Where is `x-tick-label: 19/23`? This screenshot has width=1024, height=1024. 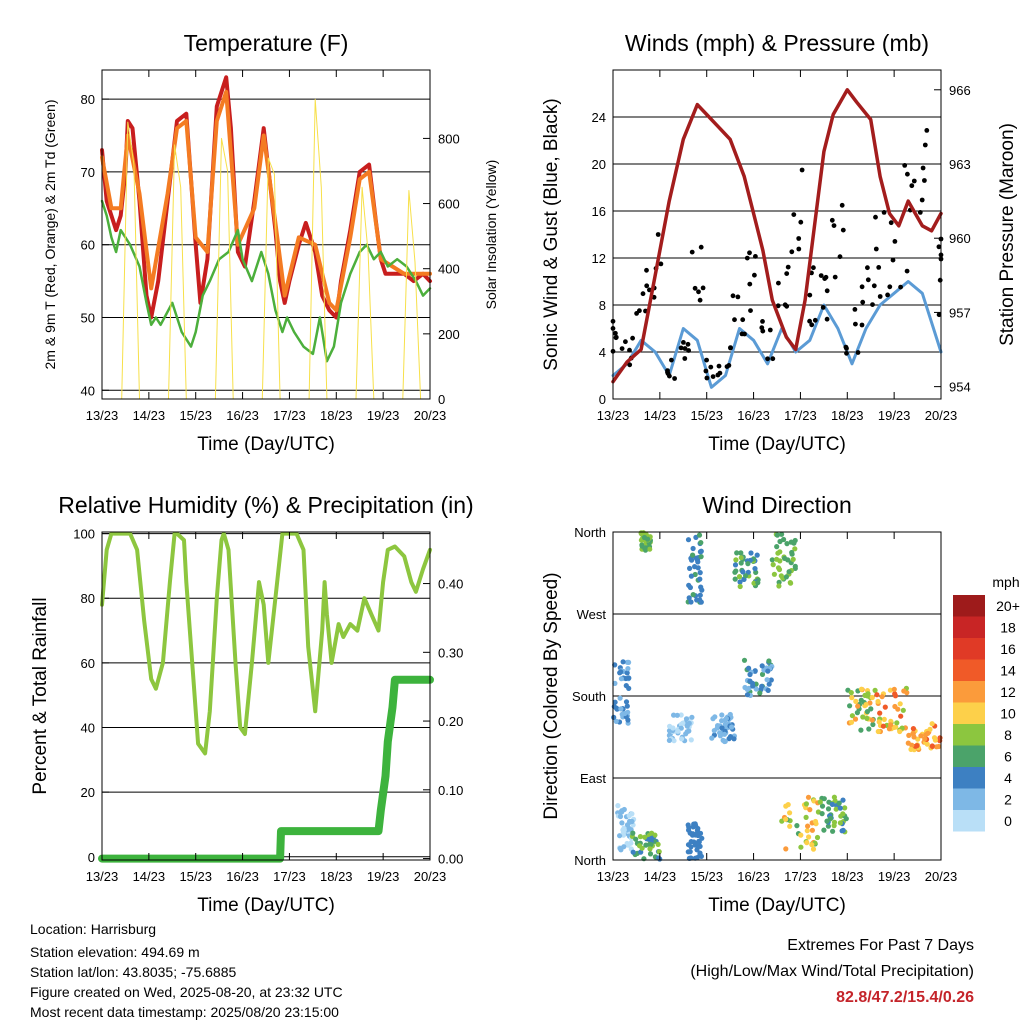 x-tick-label: 19/23 is located at coordinates (383, 876).